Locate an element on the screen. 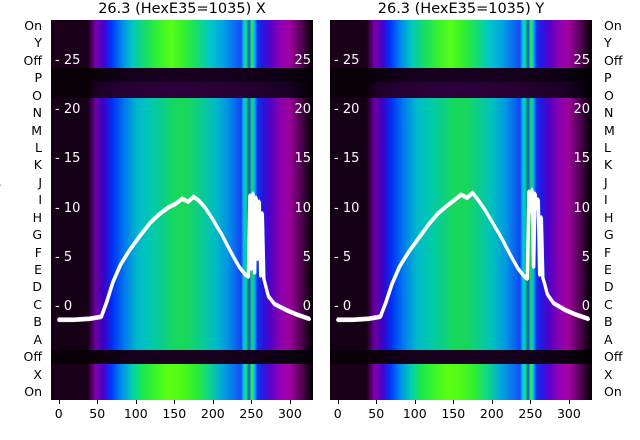  inner-y-tick-15: - 15 is located at coordinates (347, 159).